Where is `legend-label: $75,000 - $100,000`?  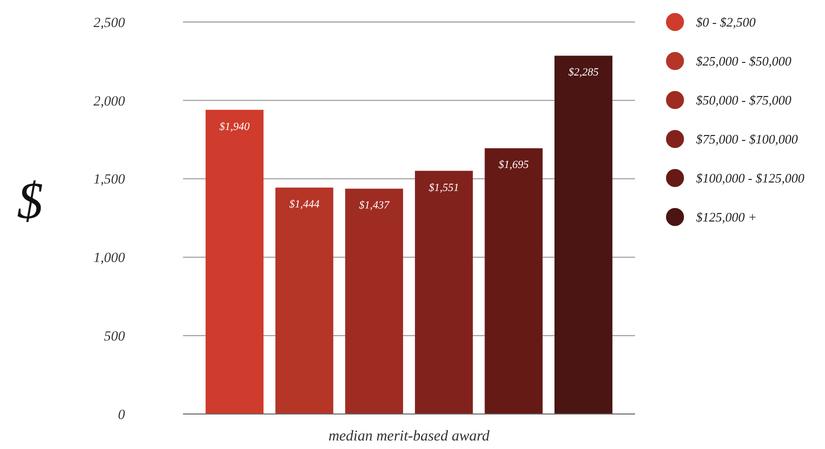
legend-label: $75,000 - $100,000 is located at coordinates (747, 139).